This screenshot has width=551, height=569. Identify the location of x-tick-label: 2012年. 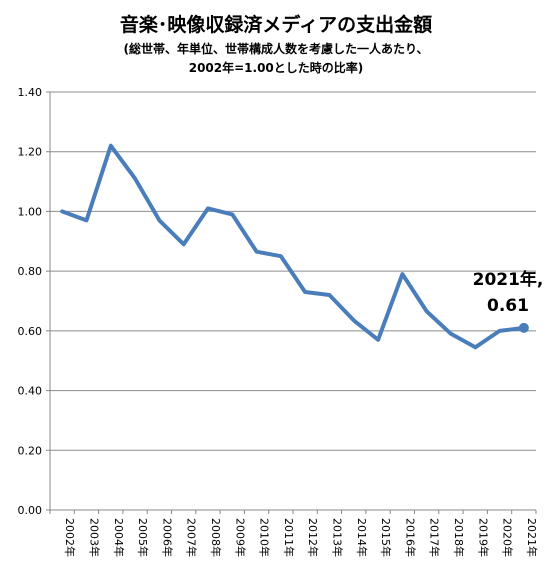
(313, 537).